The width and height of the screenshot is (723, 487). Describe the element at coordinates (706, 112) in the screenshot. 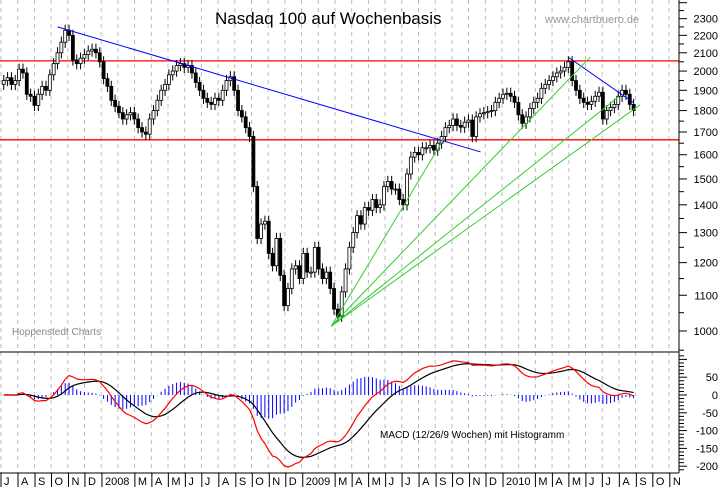

I see `y-tick-label: 1800` at that location.